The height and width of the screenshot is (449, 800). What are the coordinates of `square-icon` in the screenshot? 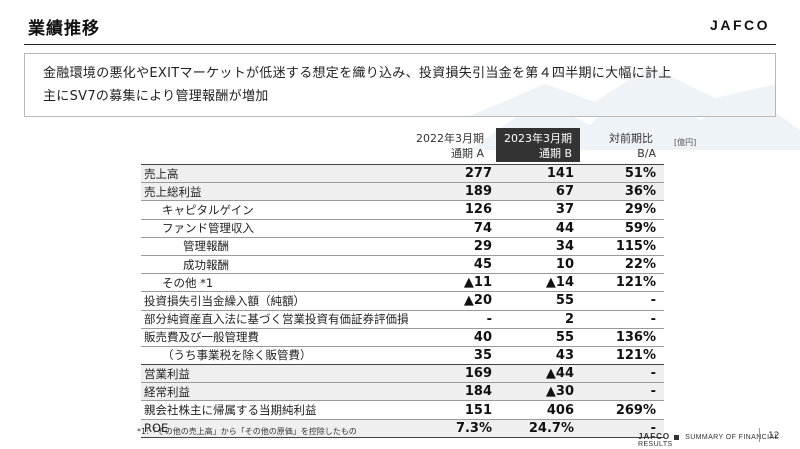 It's located at (677, 437).